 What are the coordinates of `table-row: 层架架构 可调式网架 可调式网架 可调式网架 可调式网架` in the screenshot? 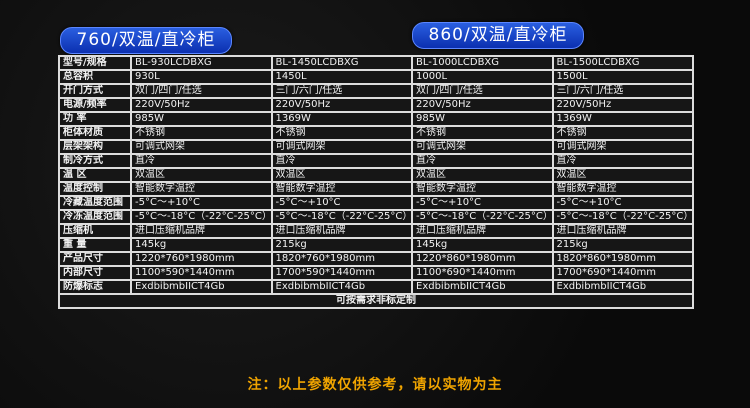 It's located at (376, 147).